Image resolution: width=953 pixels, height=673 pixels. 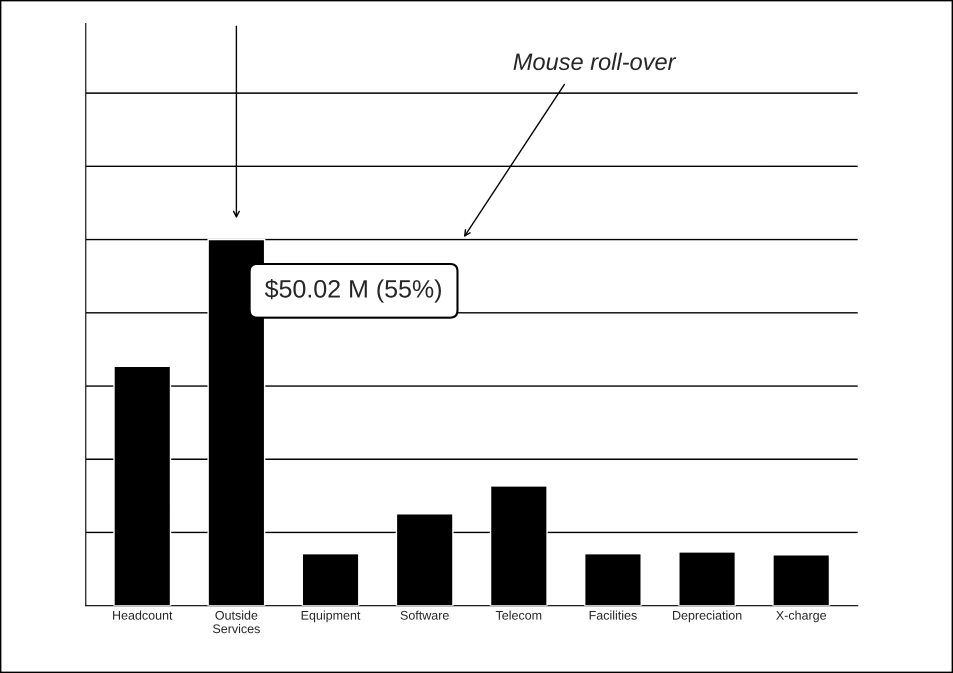 I want to click on x-tick-label: Headcount, so click(x=142, y=615).